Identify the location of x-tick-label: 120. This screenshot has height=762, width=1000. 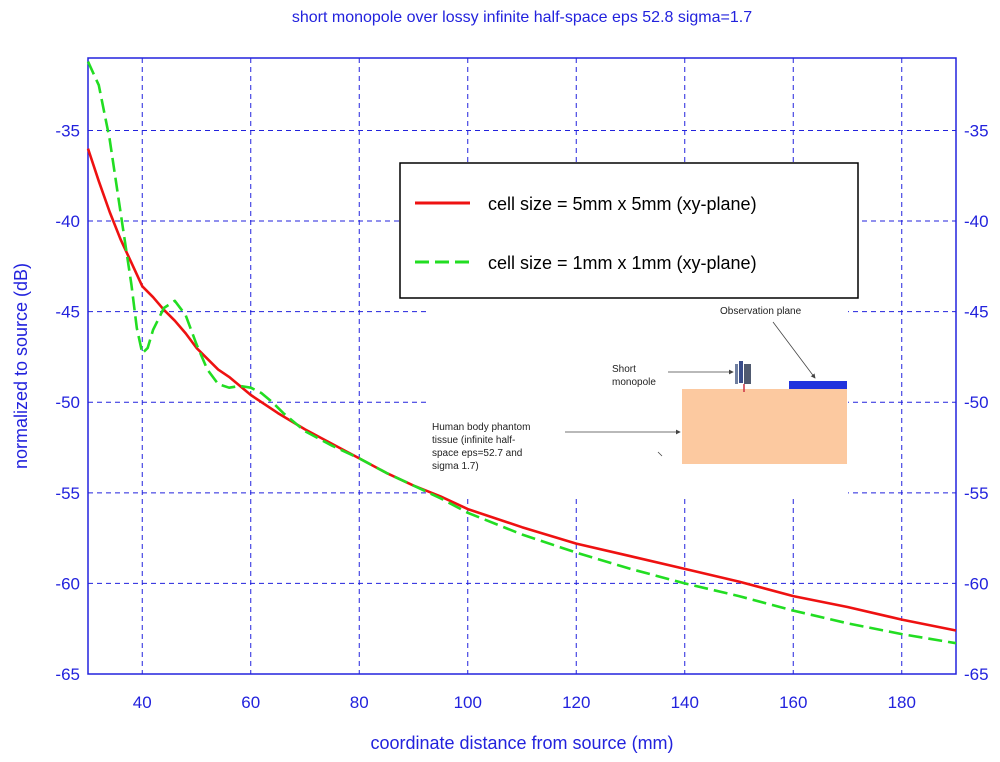
(576, 702).